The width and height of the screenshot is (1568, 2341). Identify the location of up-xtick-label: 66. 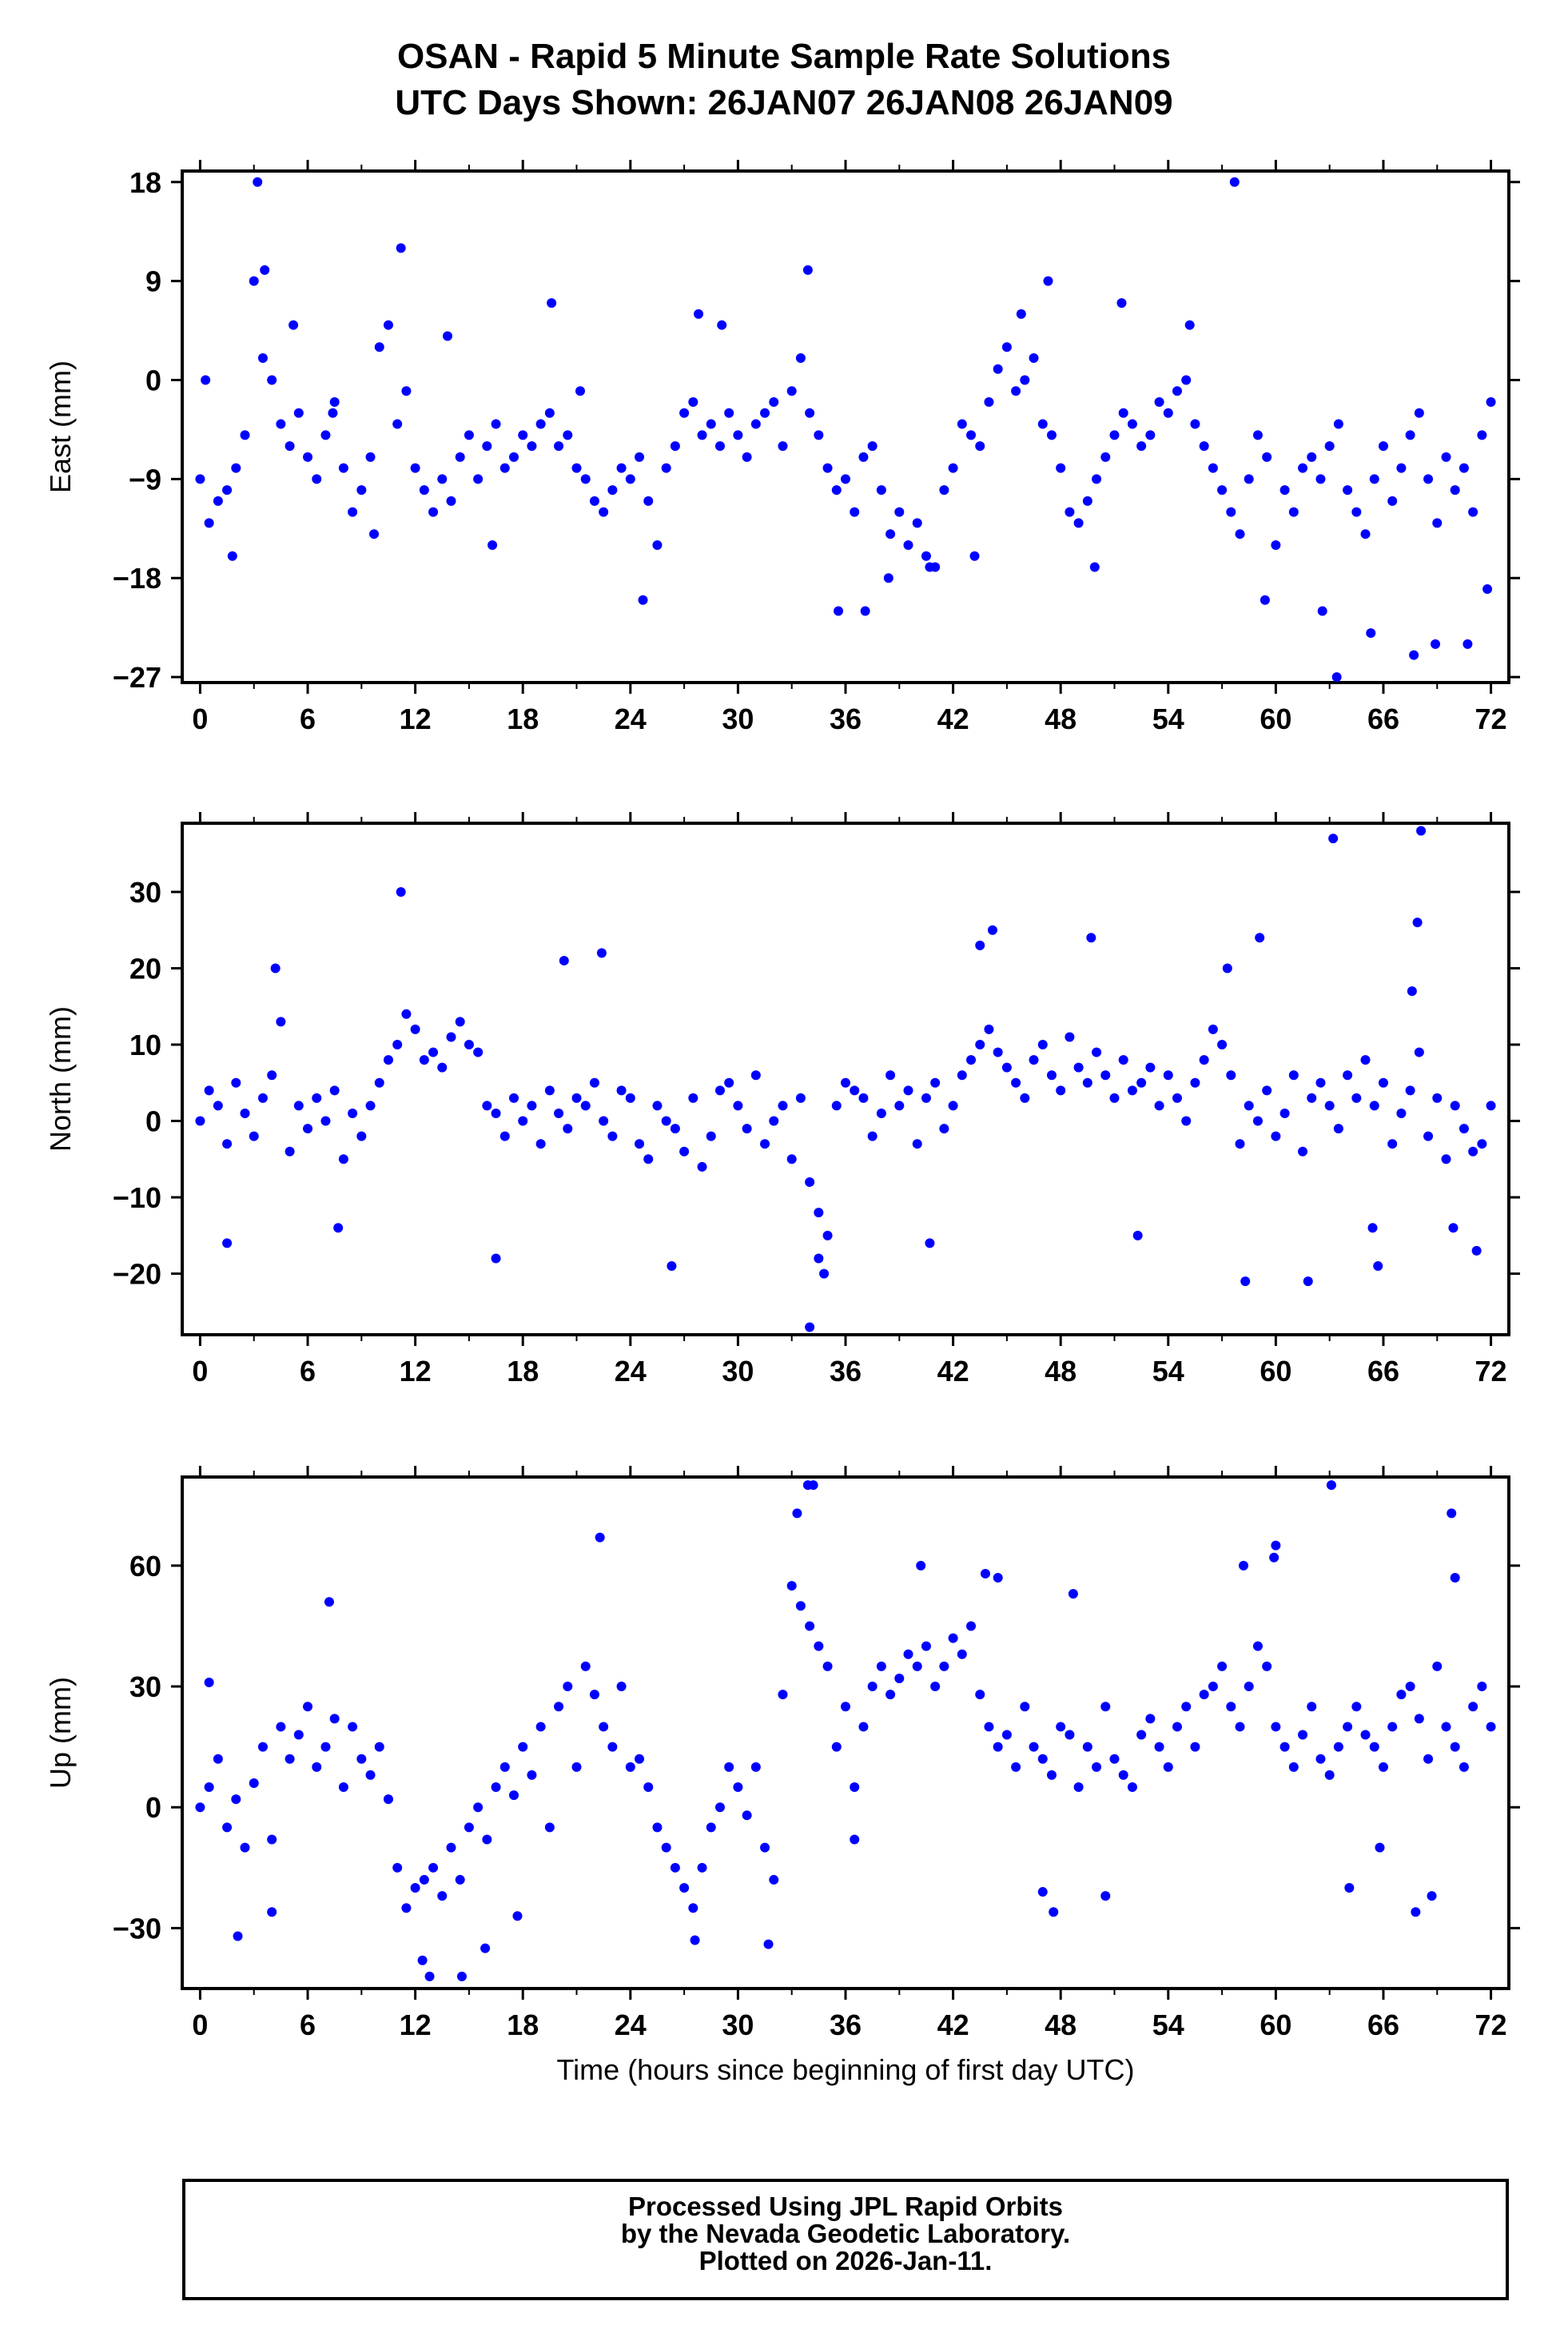
(1383, 2025).